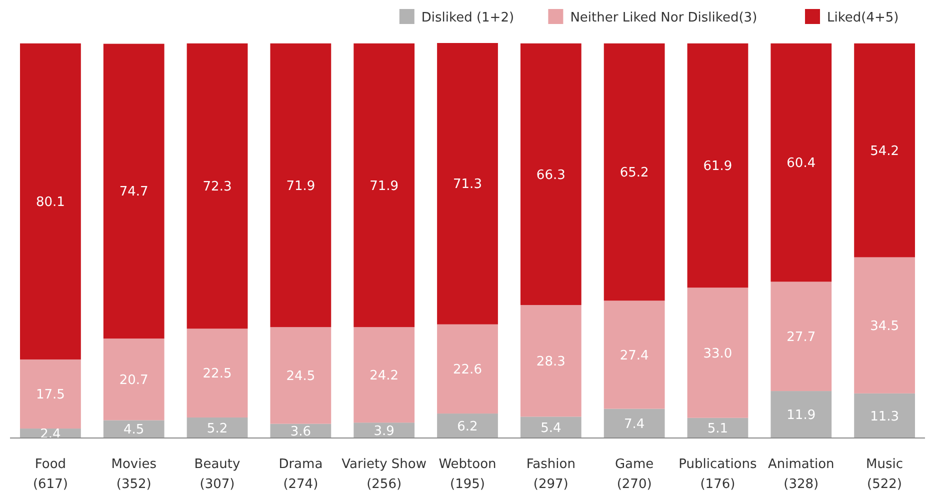 This screenshot has width=935, height=493. I want to click on legend-label: Neither Liked Nor Disliked(3), so click(664, 18).